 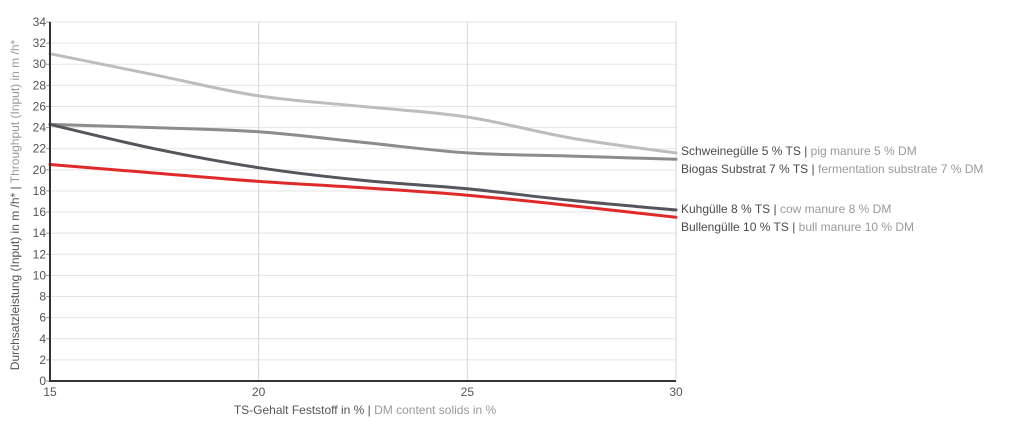 I want to click on y-tick-label: 0, so click(x=42, y=381).